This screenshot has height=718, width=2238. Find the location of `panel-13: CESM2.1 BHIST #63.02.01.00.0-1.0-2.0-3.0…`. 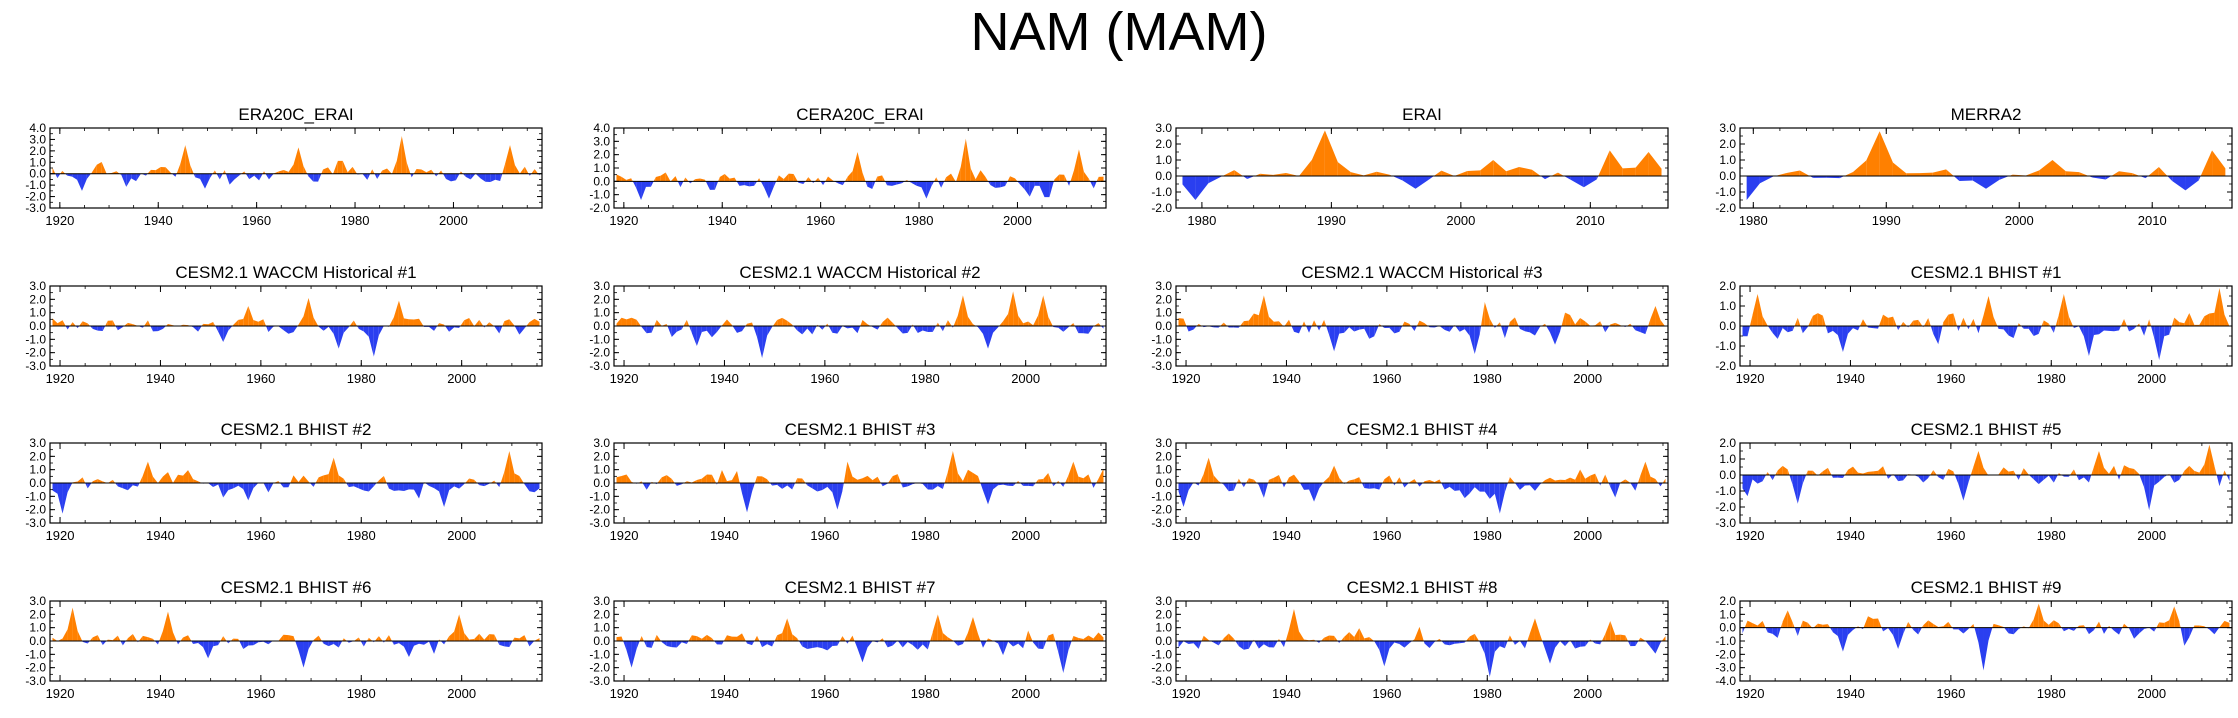

panel-13: CESM2.1 BHIST #63.02.01.00.0-1.0-2.0-3.0… is located at coordinates (284, 639).